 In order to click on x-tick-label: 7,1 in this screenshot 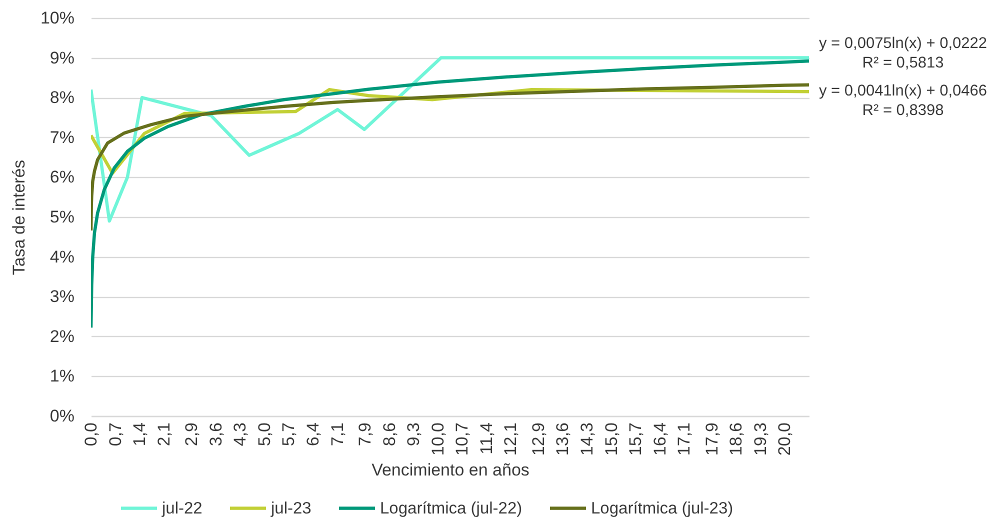, I will do `click(337, 434)`.